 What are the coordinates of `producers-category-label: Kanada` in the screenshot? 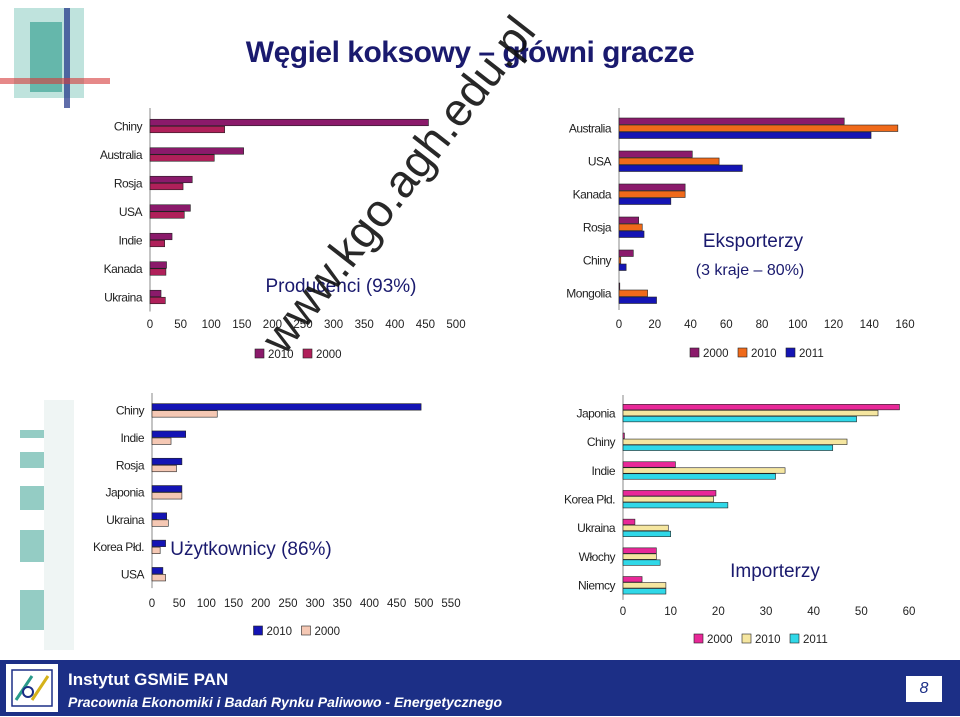 It's located at (123, 269).